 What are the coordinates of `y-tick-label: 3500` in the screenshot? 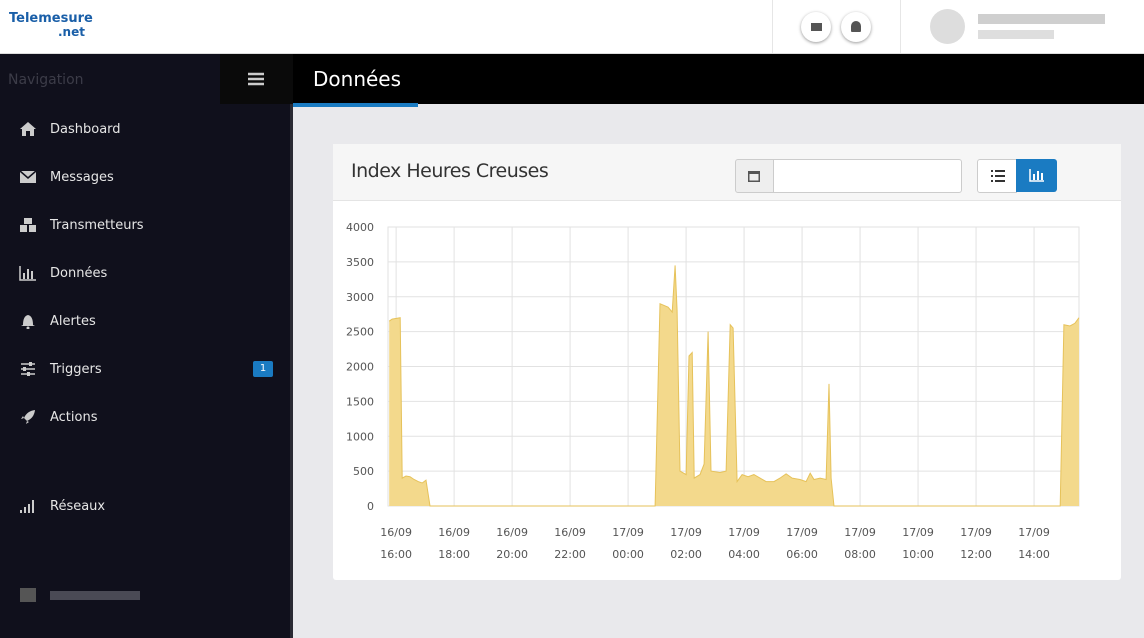 It's located at (360, 262).